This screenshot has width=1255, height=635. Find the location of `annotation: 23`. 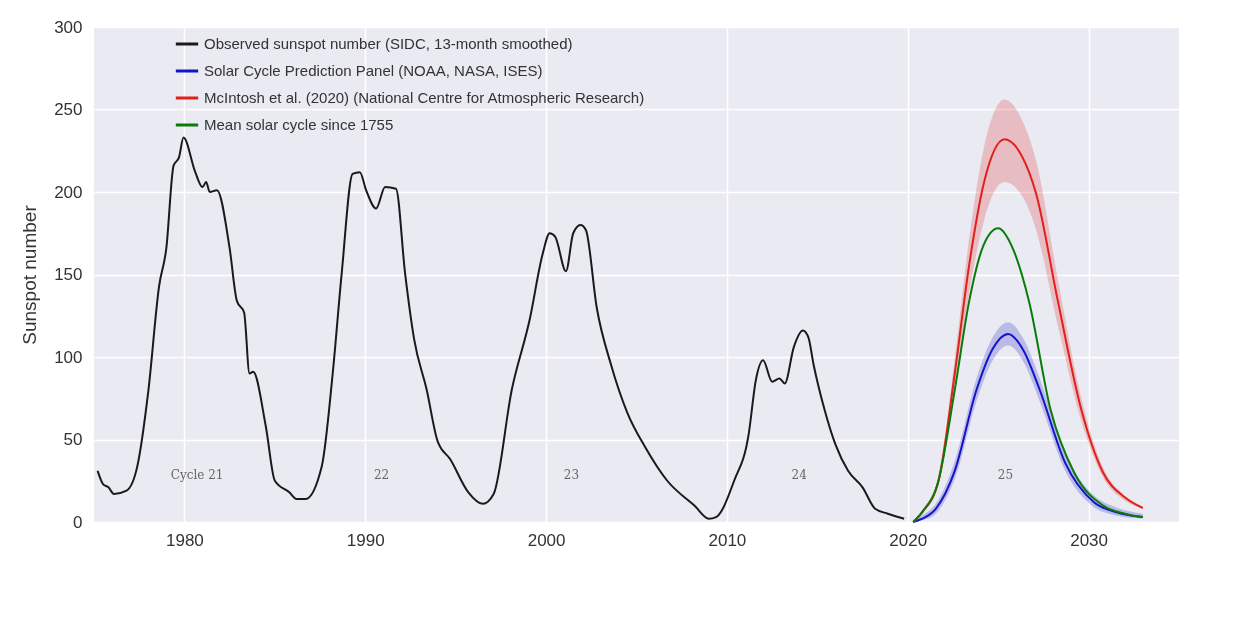

annotation: 23 is located at coordinates (571, 474).